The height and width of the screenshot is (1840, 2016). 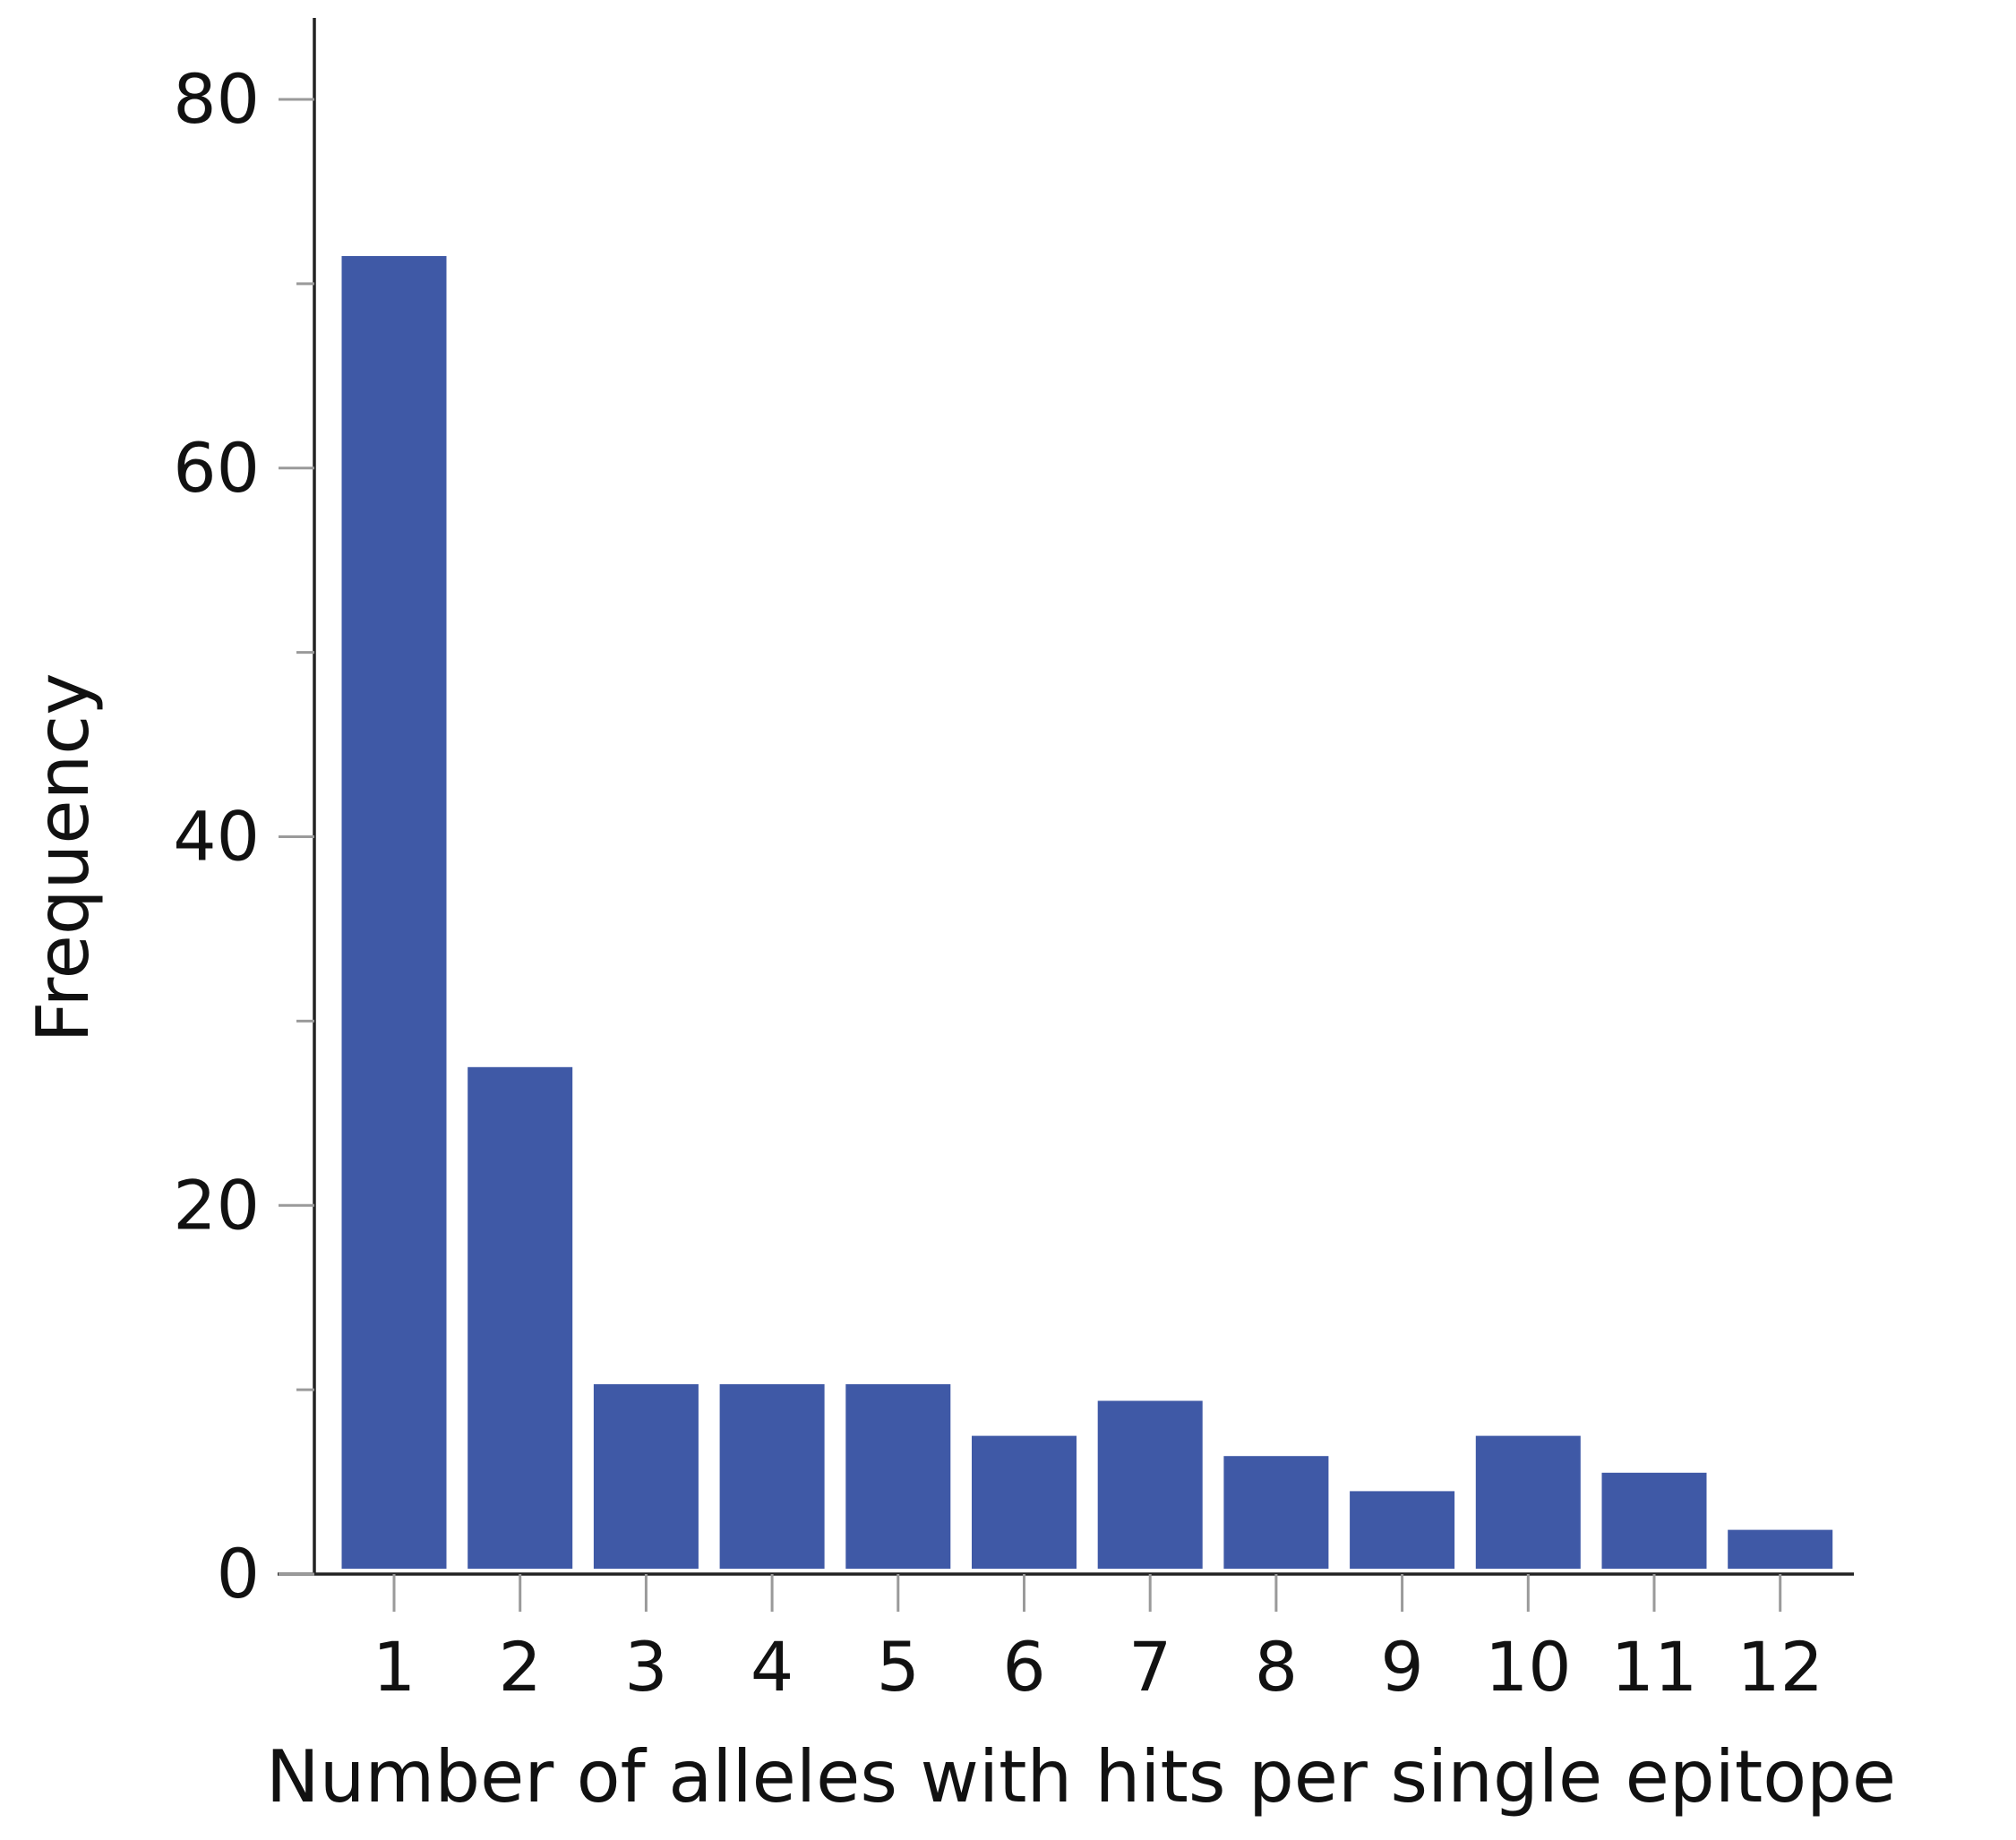 What do you see at coordinates (238, 1573) in the screenshot?
I see `y-tick-label: 0` at bounding box center [238, 1573].